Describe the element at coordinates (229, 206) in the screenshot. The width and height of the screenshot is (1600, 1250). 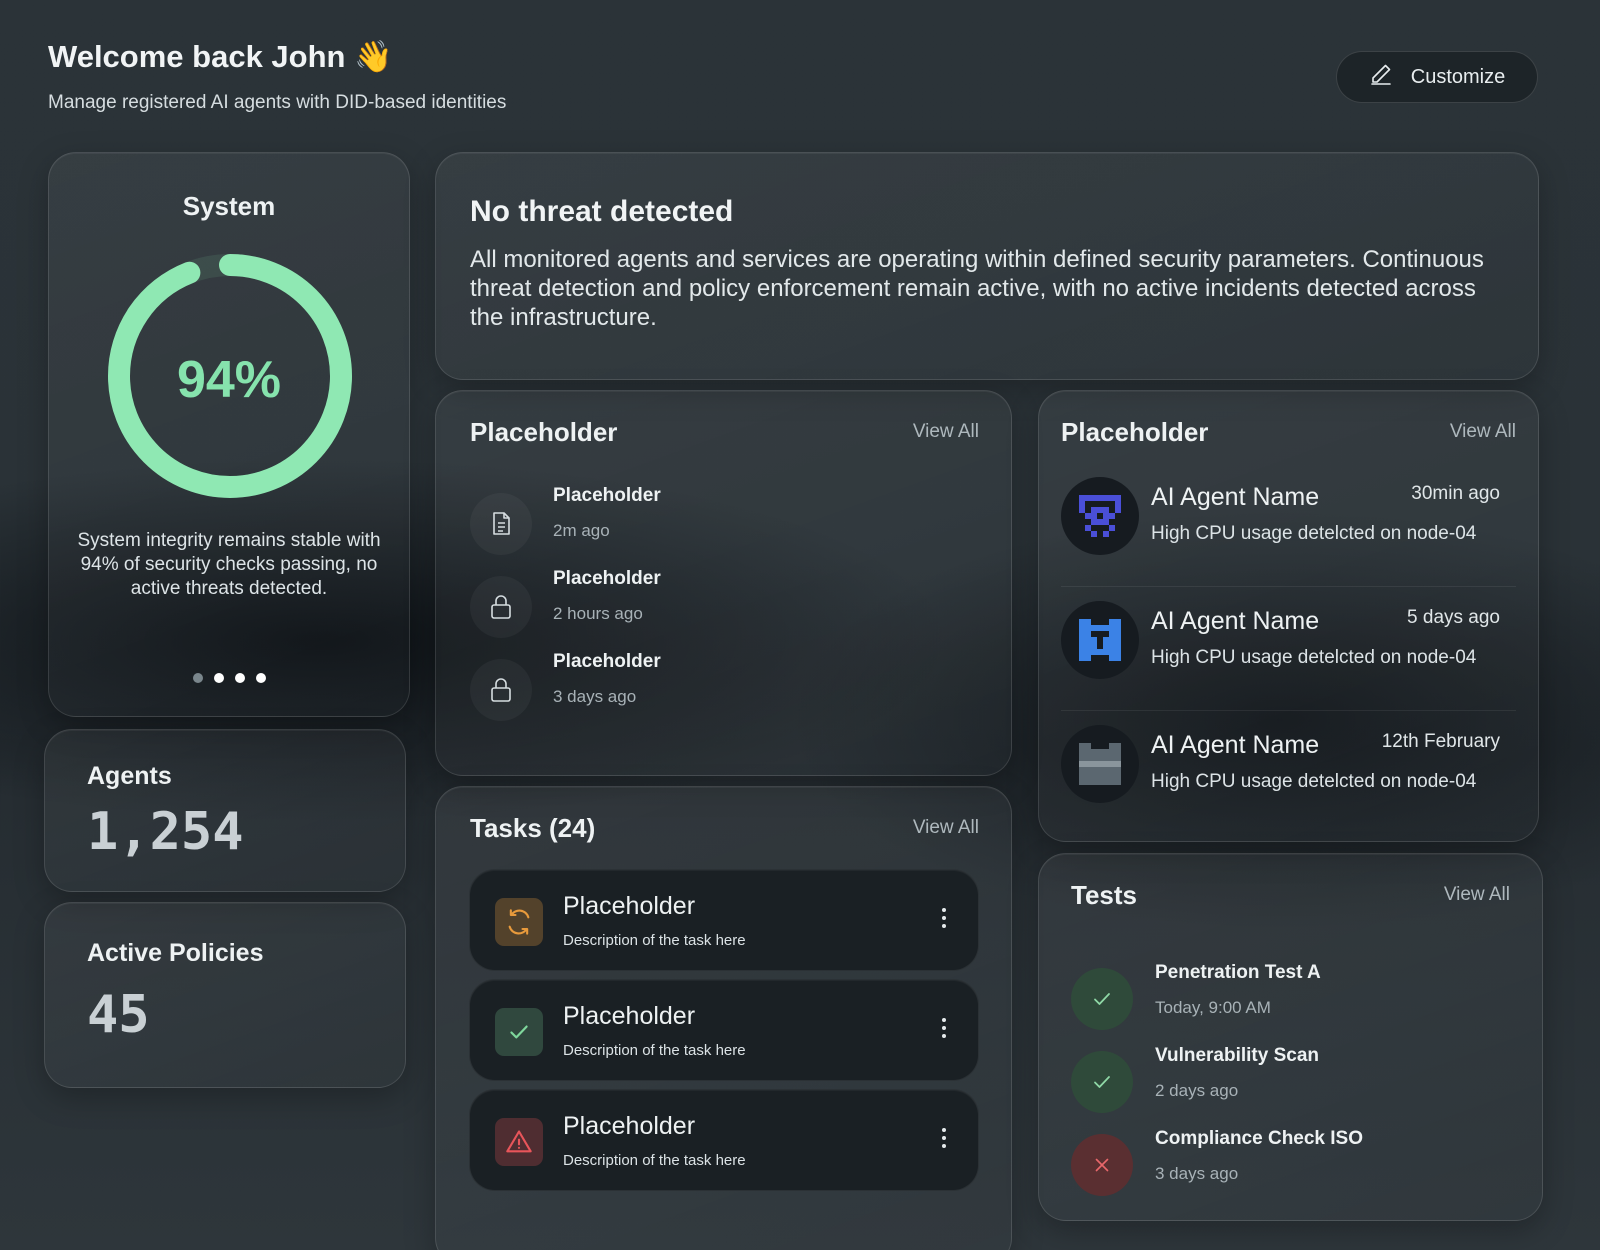
I see `system-title: System` at that location.